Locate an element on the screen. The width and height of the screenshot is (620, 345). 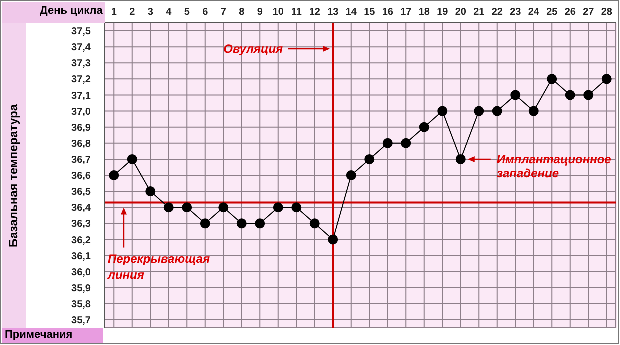
x-tick-label: 25 is located at coordinates (552, 12).